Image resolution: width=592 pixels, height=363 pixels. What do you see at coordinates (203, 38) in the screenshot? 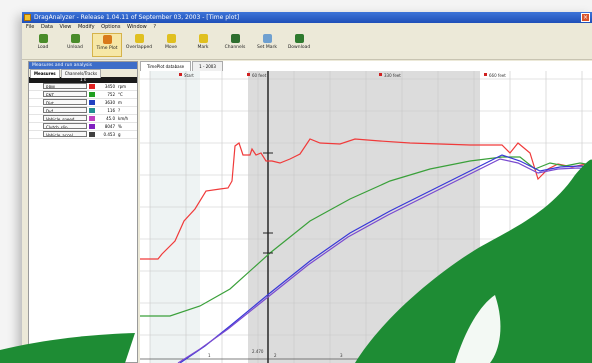
I see `mark-icon` at bounding box center [203, 38].